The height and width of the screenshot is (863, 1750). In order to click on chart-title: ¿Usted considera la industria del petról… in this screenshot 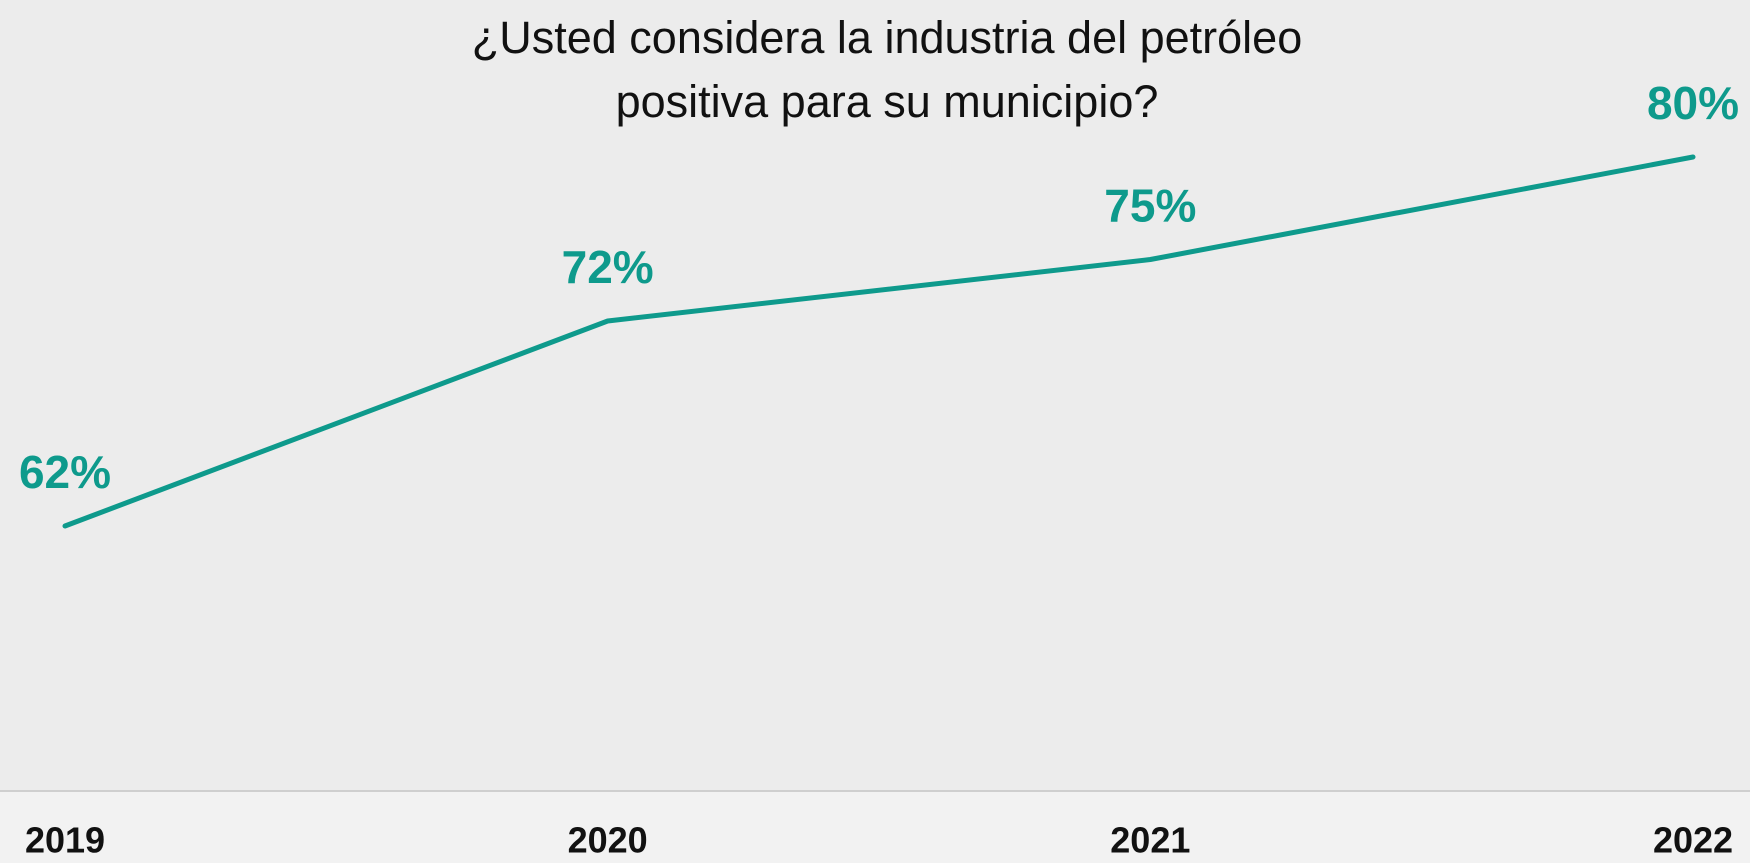, I will do `click(887, 69)`.